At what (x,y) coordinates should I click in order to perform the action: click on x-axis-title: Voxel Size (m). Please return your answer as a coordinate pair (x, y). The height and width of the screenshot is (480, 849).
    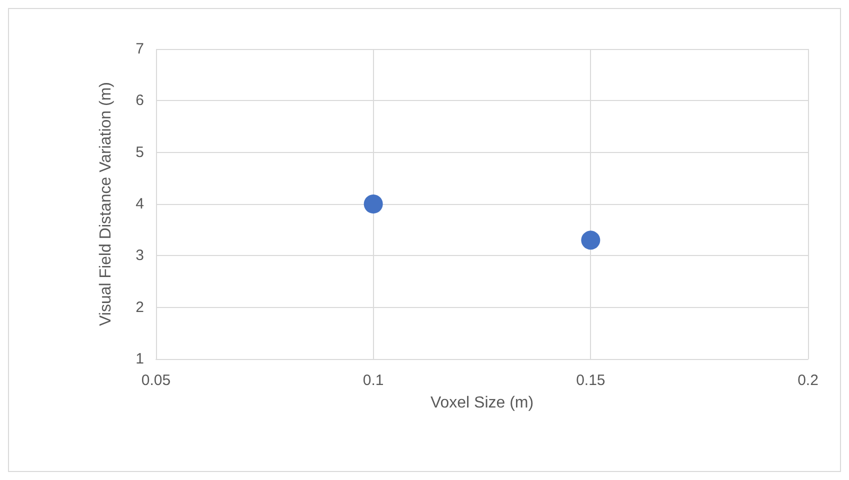
    Looking at the image, I should click on (482, 403).